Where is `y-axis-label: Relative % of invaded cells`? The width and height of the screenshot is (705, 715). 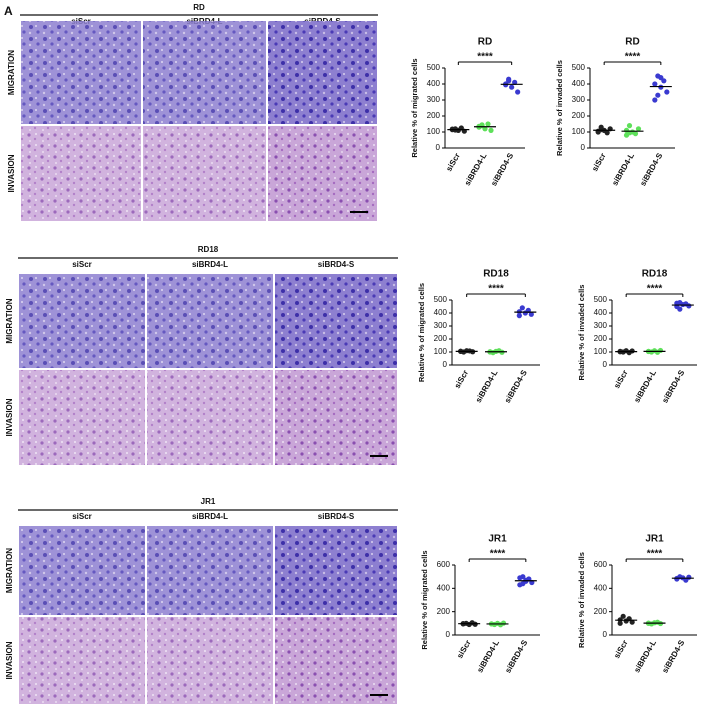 y-axis-label: Relative % of invaded cells is located at coordinates (581, 600).